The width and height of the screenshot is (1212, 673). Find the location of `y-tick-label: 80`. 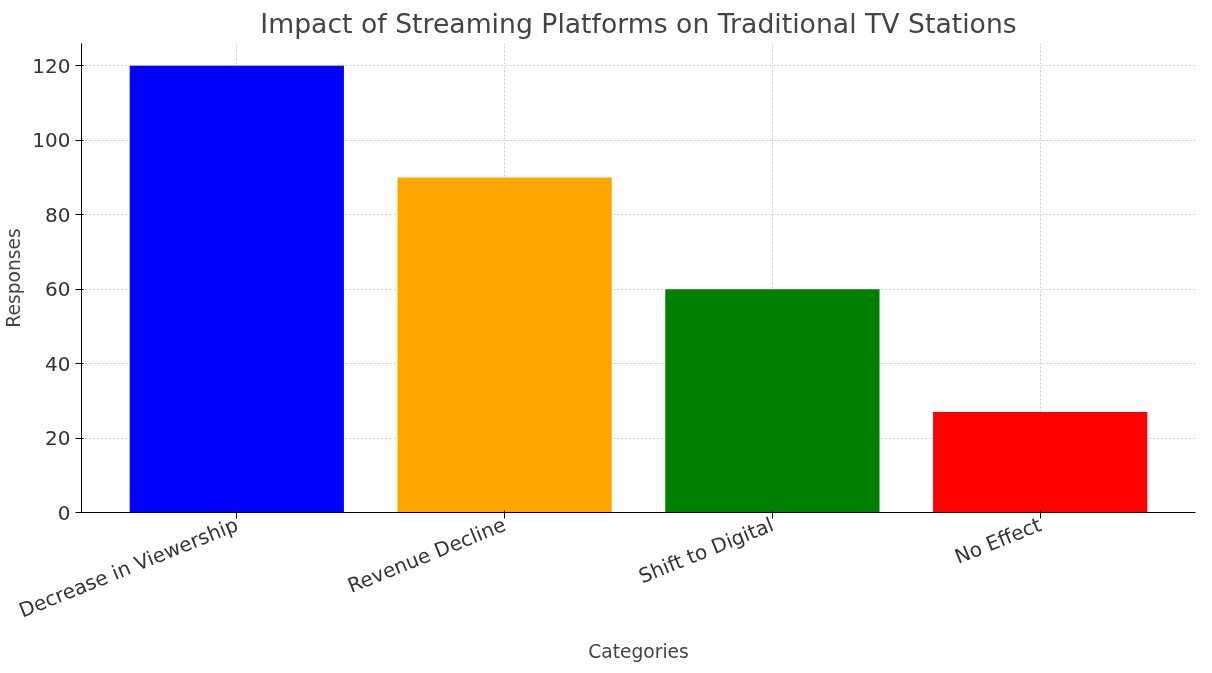

y-tick-label: 80 is located at coordinates (58, 214).